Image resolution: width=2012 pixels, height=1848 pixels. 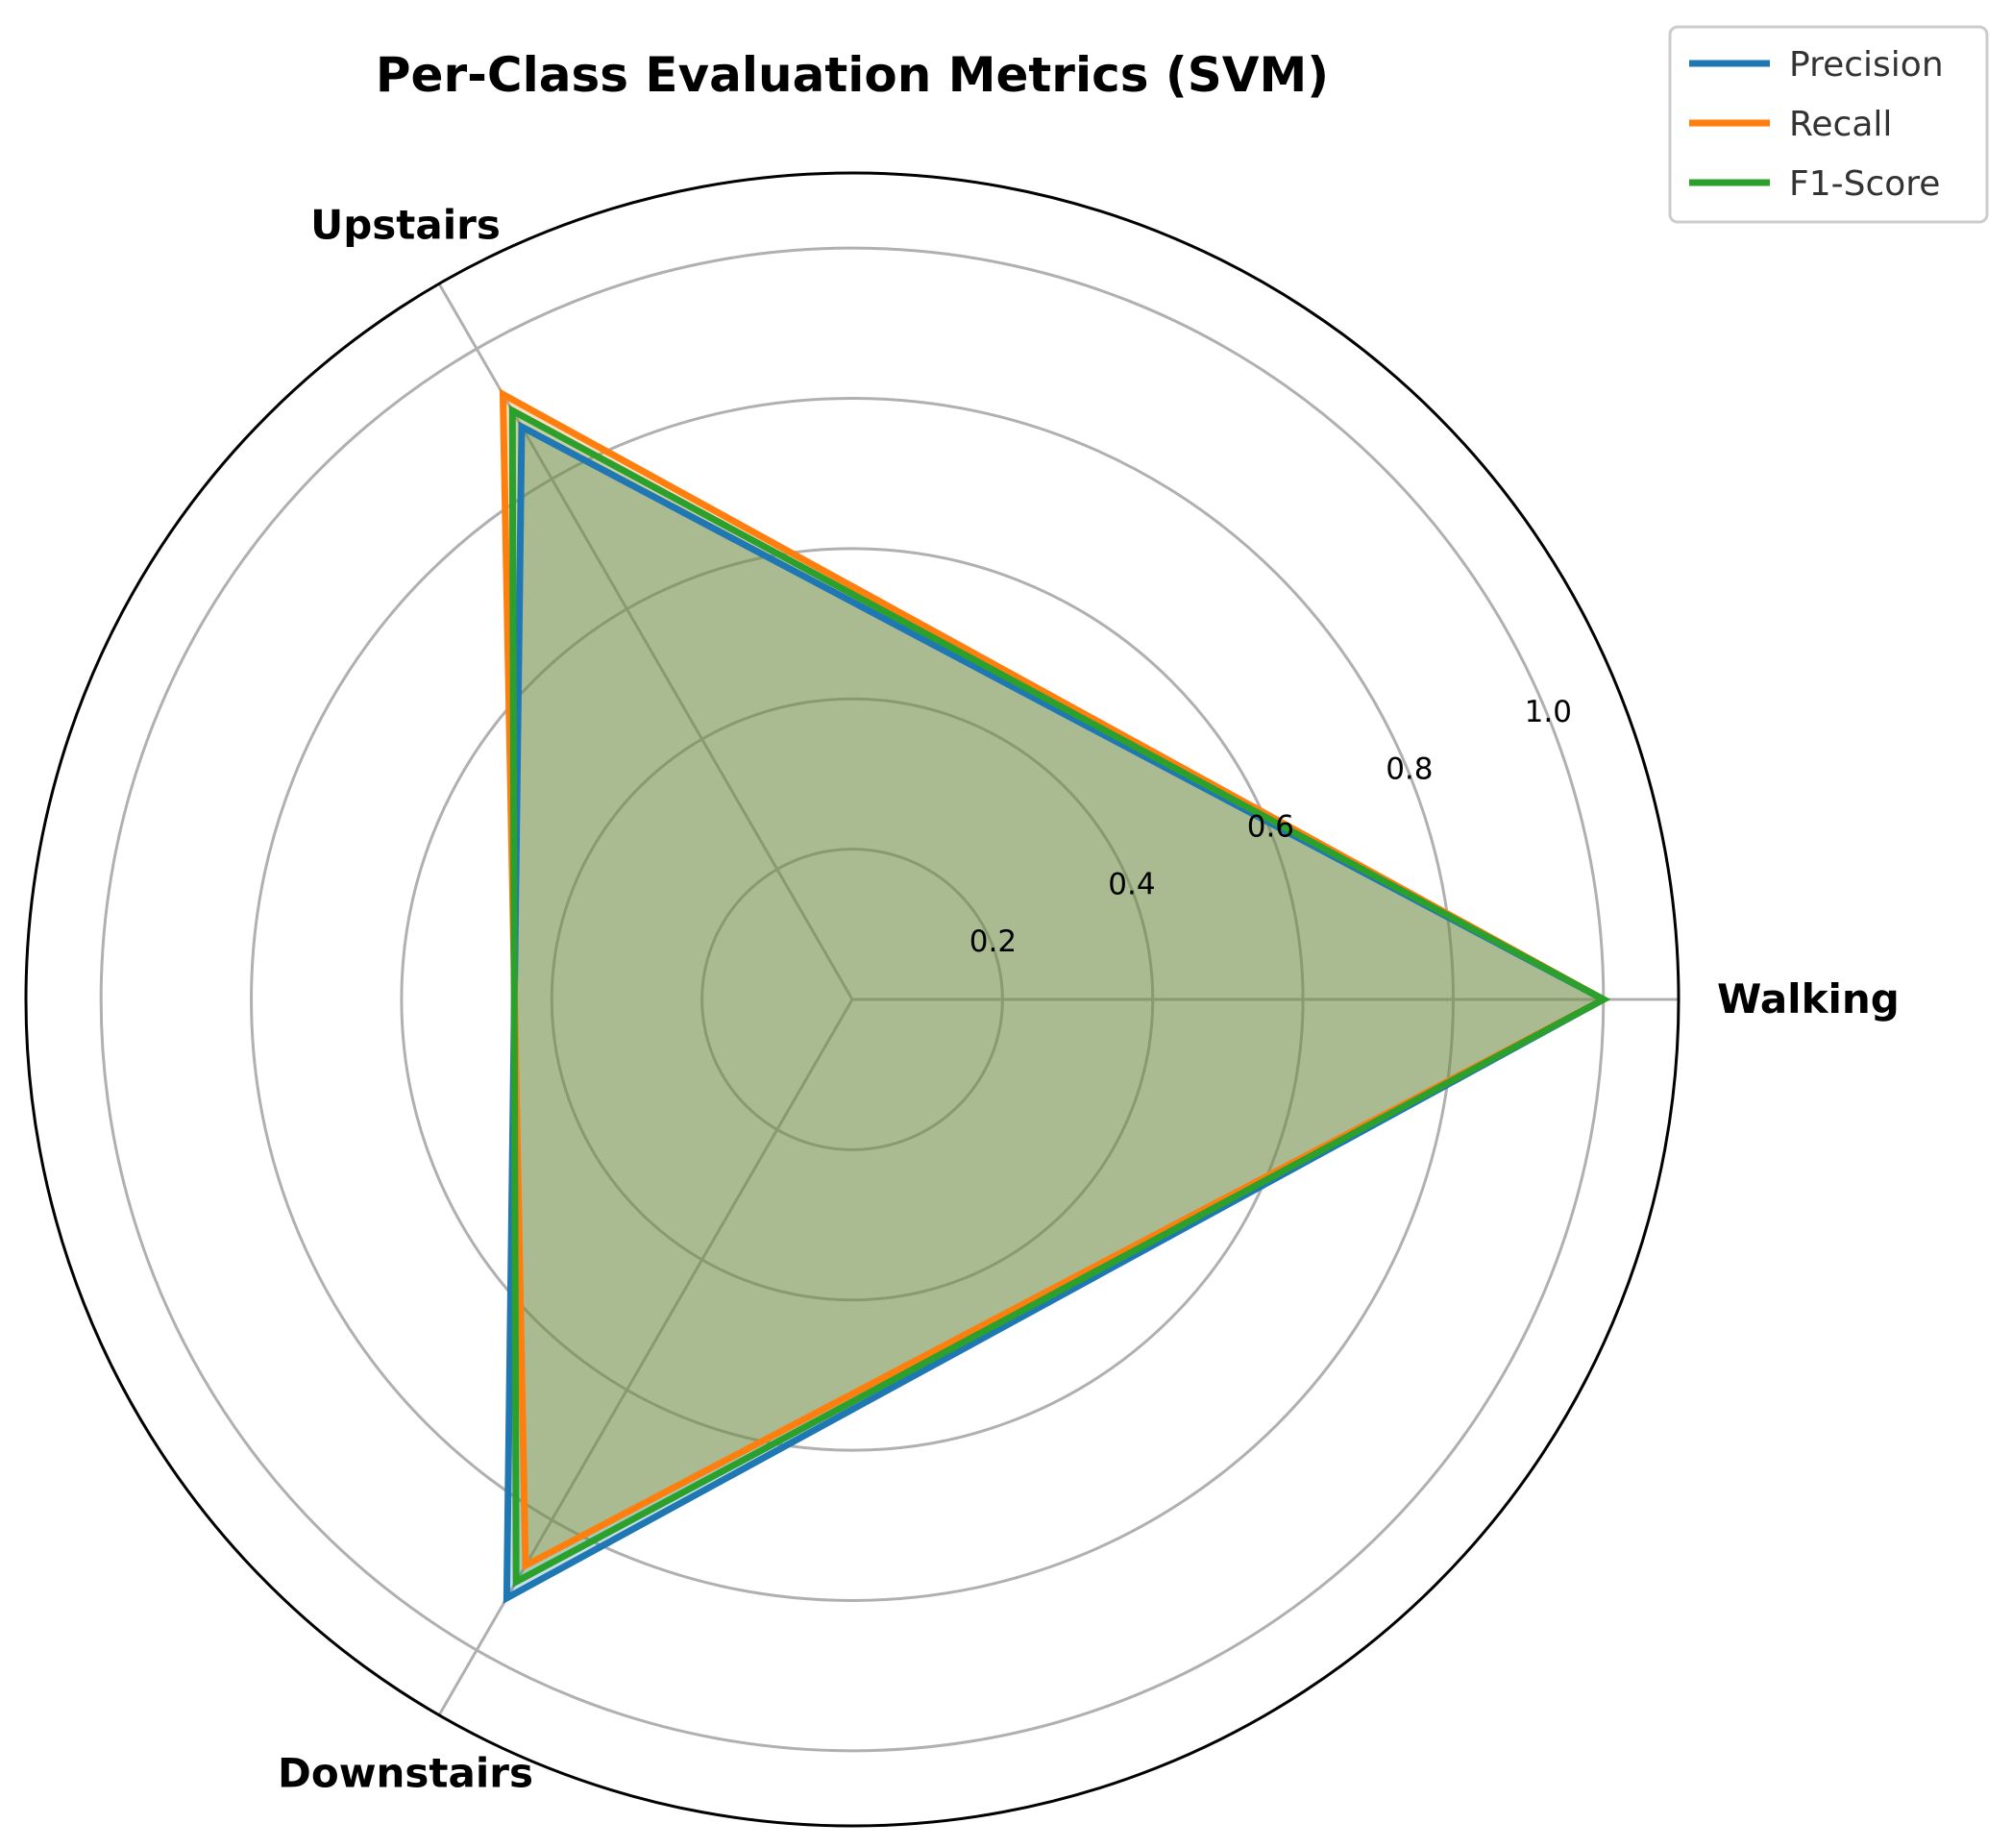 What do you see at coordinates (852, 75) in the screenshot?
I see `chart-title: Per-Class Evaluation Metrics (SVM)` at bounding box center [852, 75].